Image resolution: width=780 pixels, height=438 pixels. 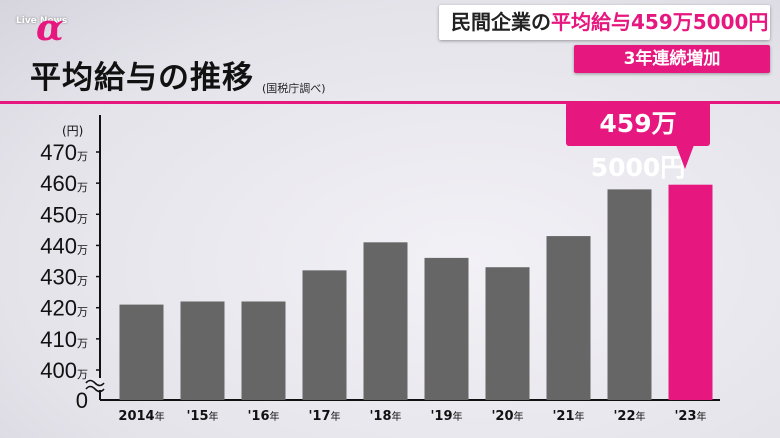 What do you see at coordinates (507, 416) in the screenshot?
I see `x-tick-label: '20年` at bounding box center [507, 416].